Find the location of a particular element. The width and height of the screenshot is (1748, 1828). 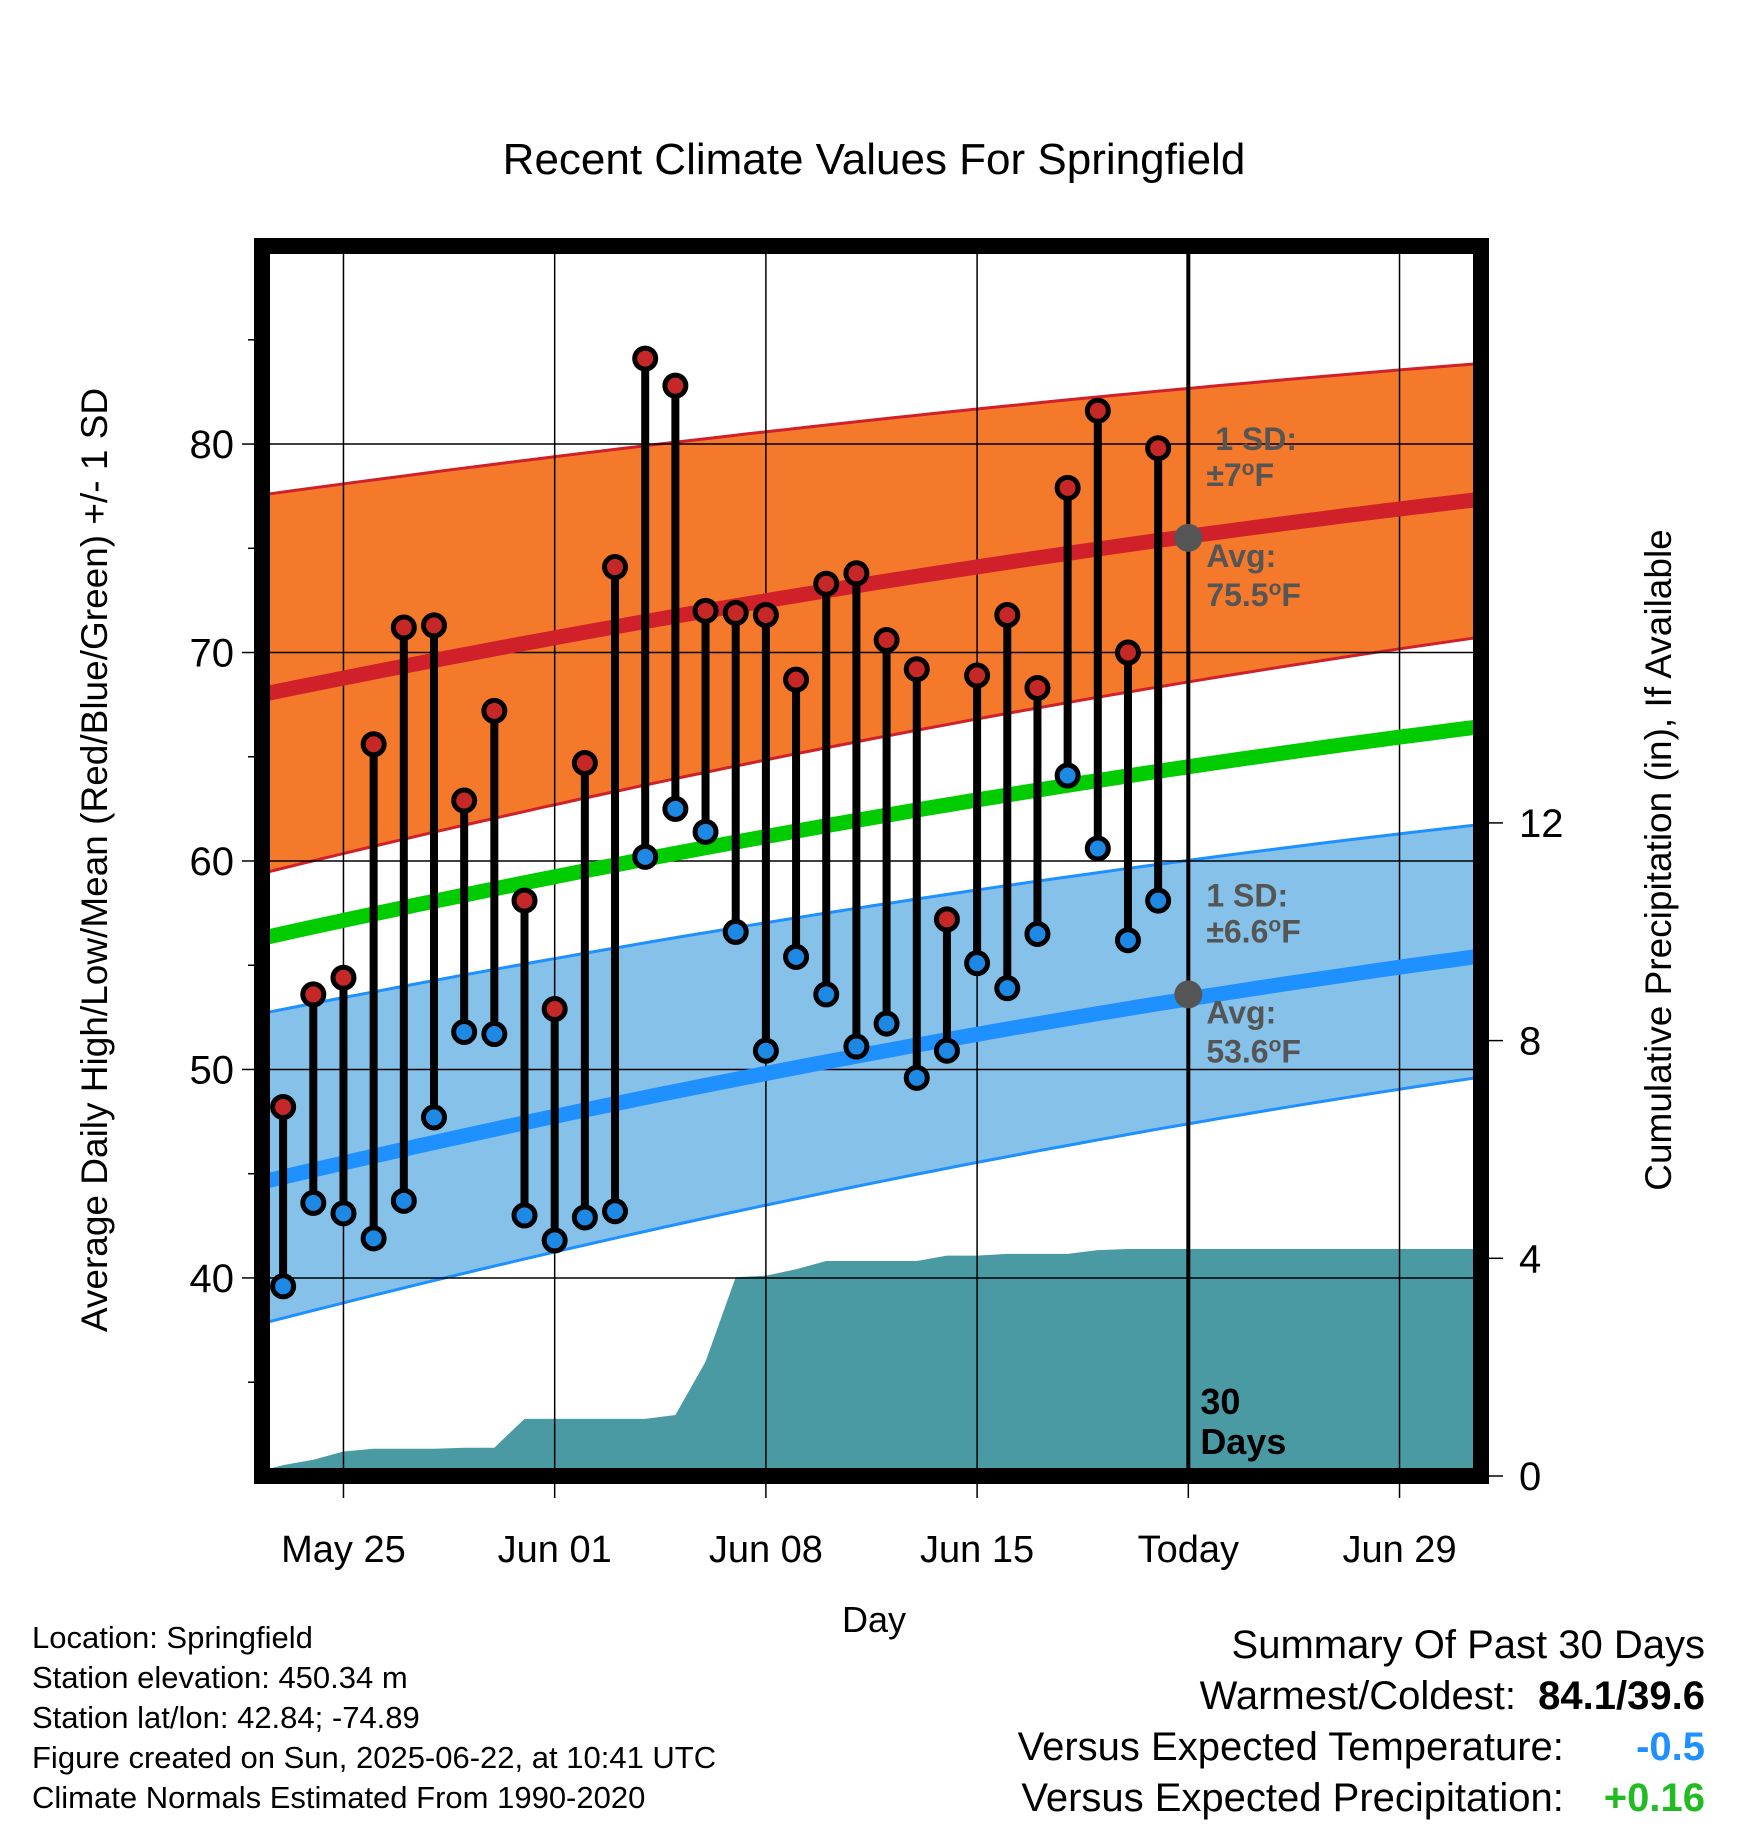

x-tick-label: Jun 15 is located at coordinates (977, 1550).